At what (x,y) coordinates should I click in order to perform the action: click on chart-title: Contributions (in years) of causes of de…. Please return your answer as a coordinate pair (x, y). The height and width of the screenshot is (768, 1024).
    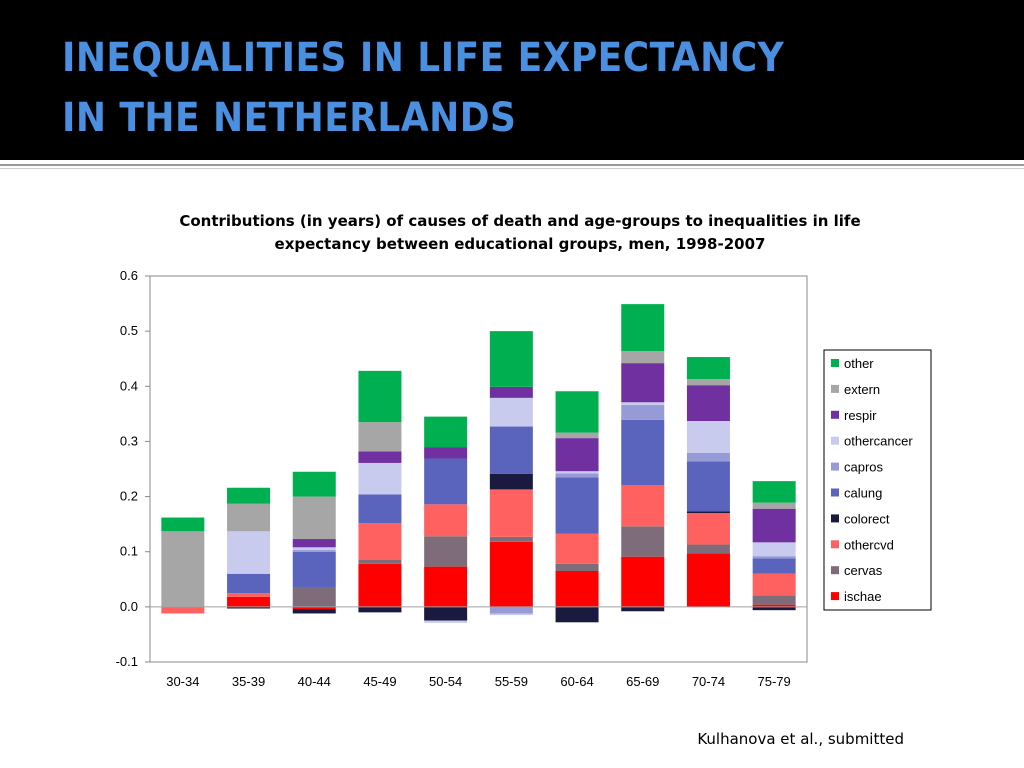
    Looking at the image, I should click on (520, 233).